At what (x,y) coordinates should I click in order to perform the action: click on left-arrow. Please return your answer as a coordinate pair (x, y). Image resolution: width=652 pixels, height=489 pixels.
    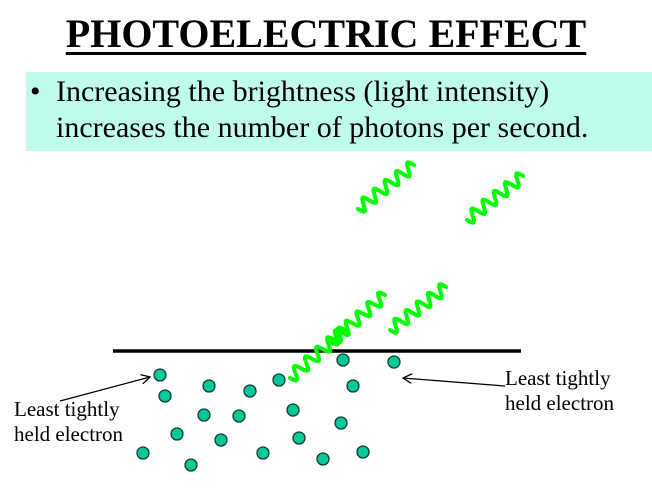
    Looking at the image, I should click on (104, 389).